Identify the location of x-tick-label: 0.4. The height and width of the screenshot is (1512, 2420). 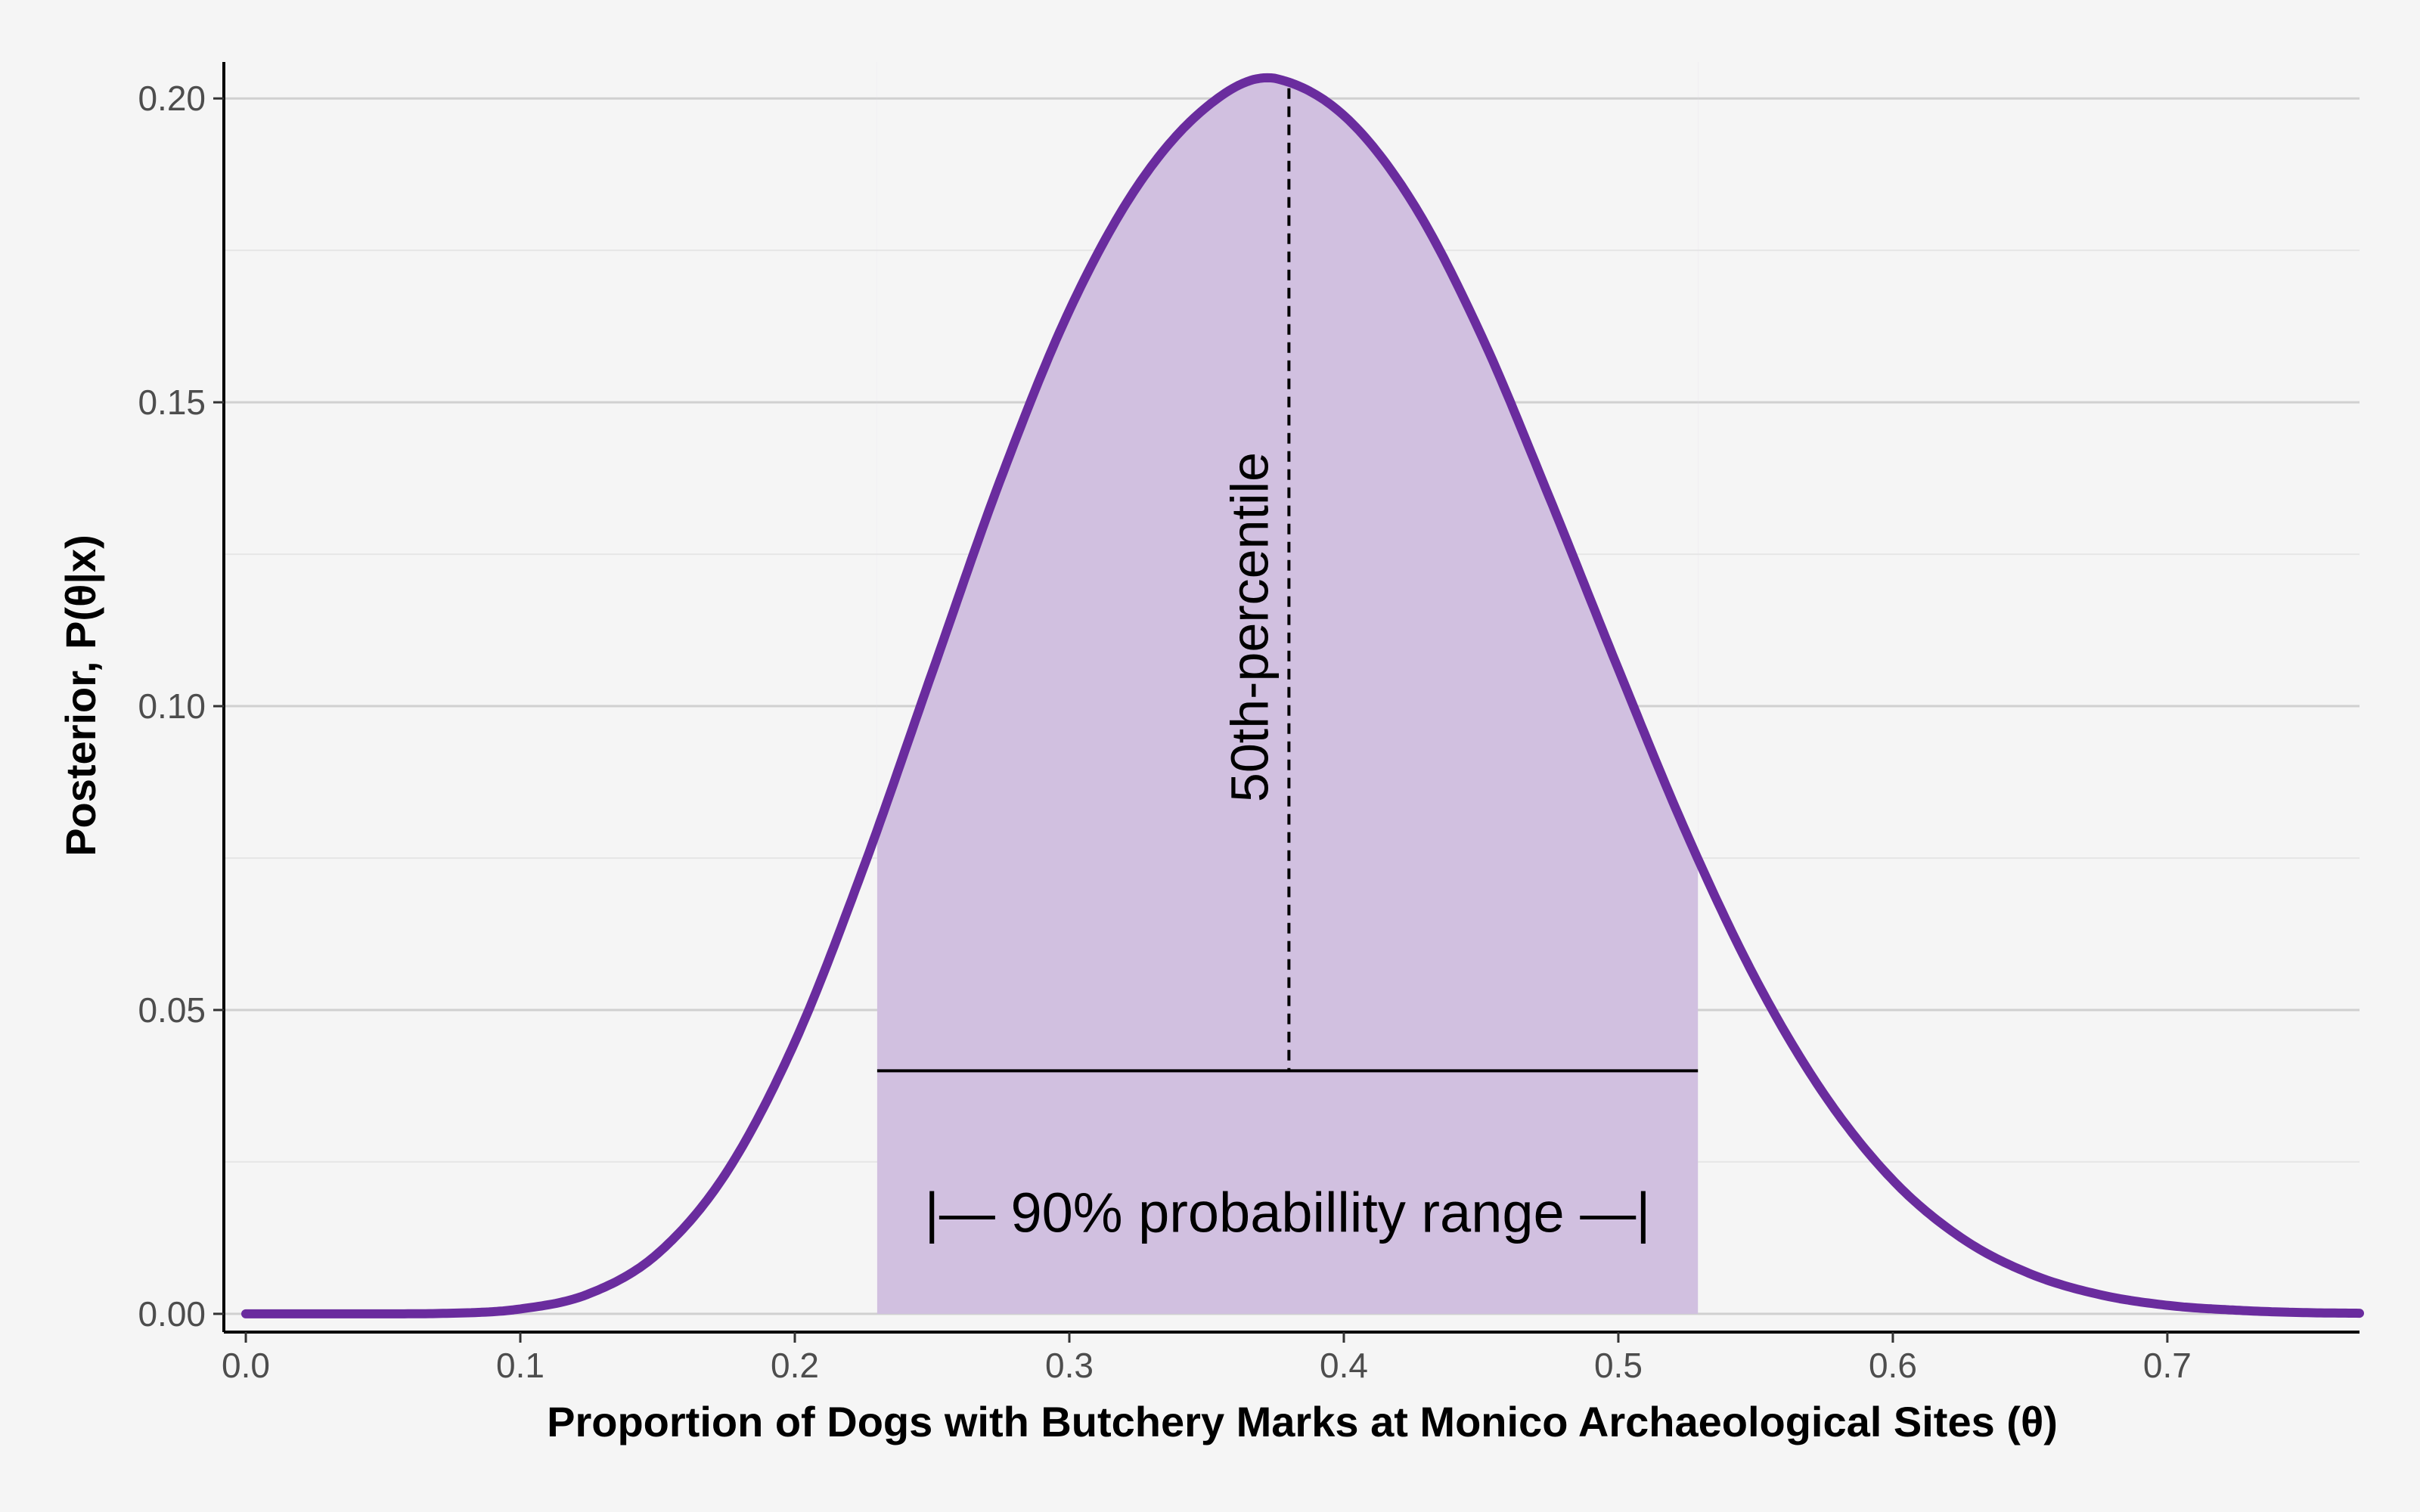
(1344, 1365).